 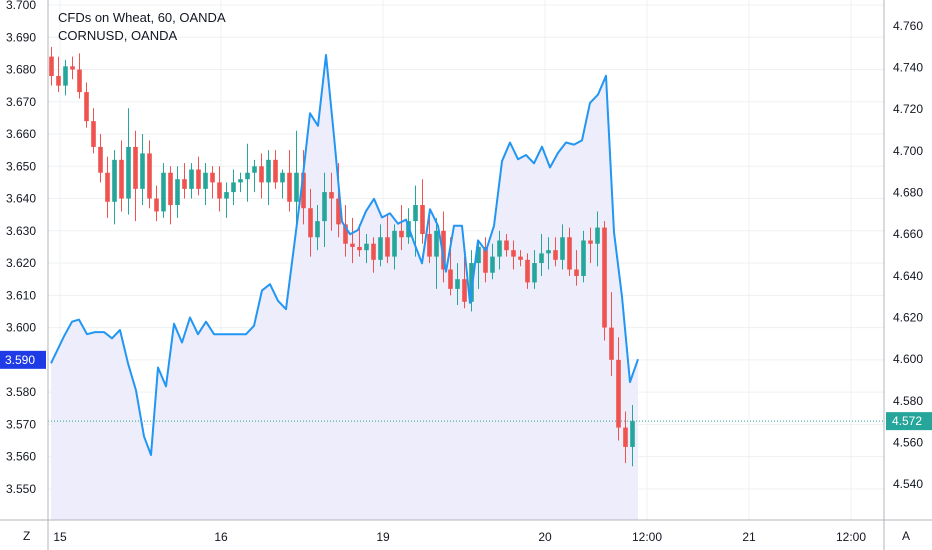 What do you see at coordinates (118, 35) in the screenshot?
I see `compare-series-legend: CORNUSD, OANDA` at bounding box center [118, 35].